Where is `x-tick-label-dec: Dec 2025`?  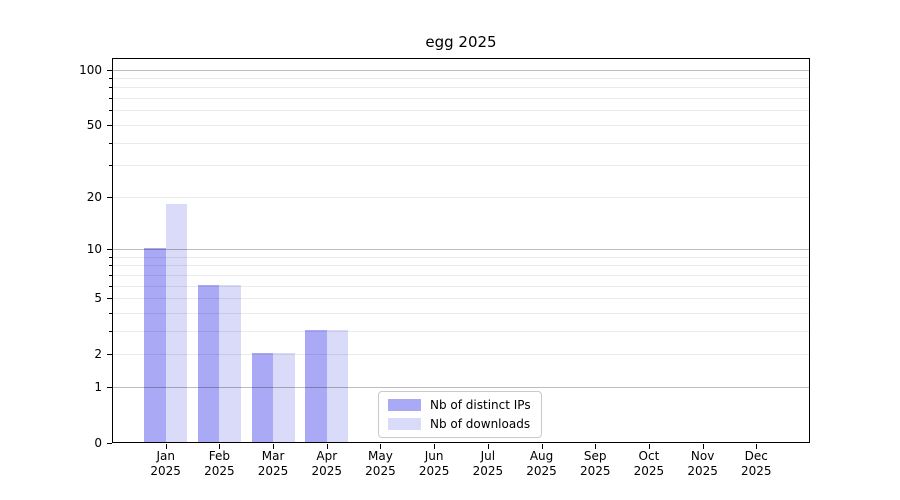
x-tick-label-dec: Dec 2025 is located at coordinates (756, 464).